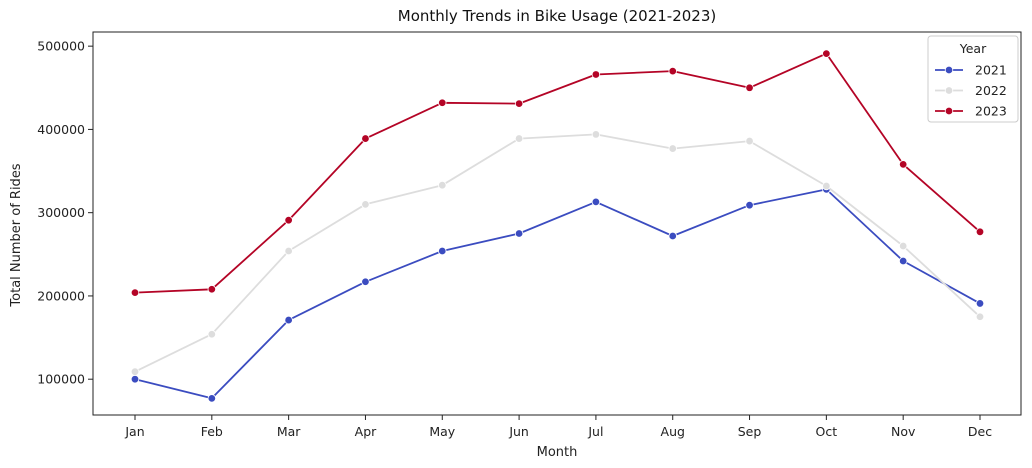 The image size is (1032, 468). What do you see at coordinates (61, 295) in the screenshot?
I see `y-tick-label: 200000` at bounding box center [61, 295].